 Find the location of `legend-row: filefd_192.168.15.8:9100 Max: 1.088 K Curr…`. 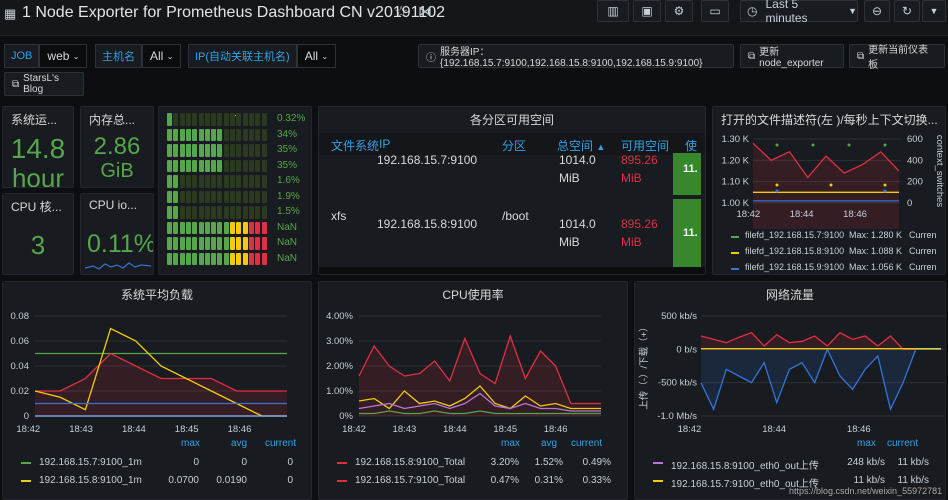

legend-row: filefd_192.168.15.8:9100 Max: 1.088 K Curr… is located at coordinates (829, 252).